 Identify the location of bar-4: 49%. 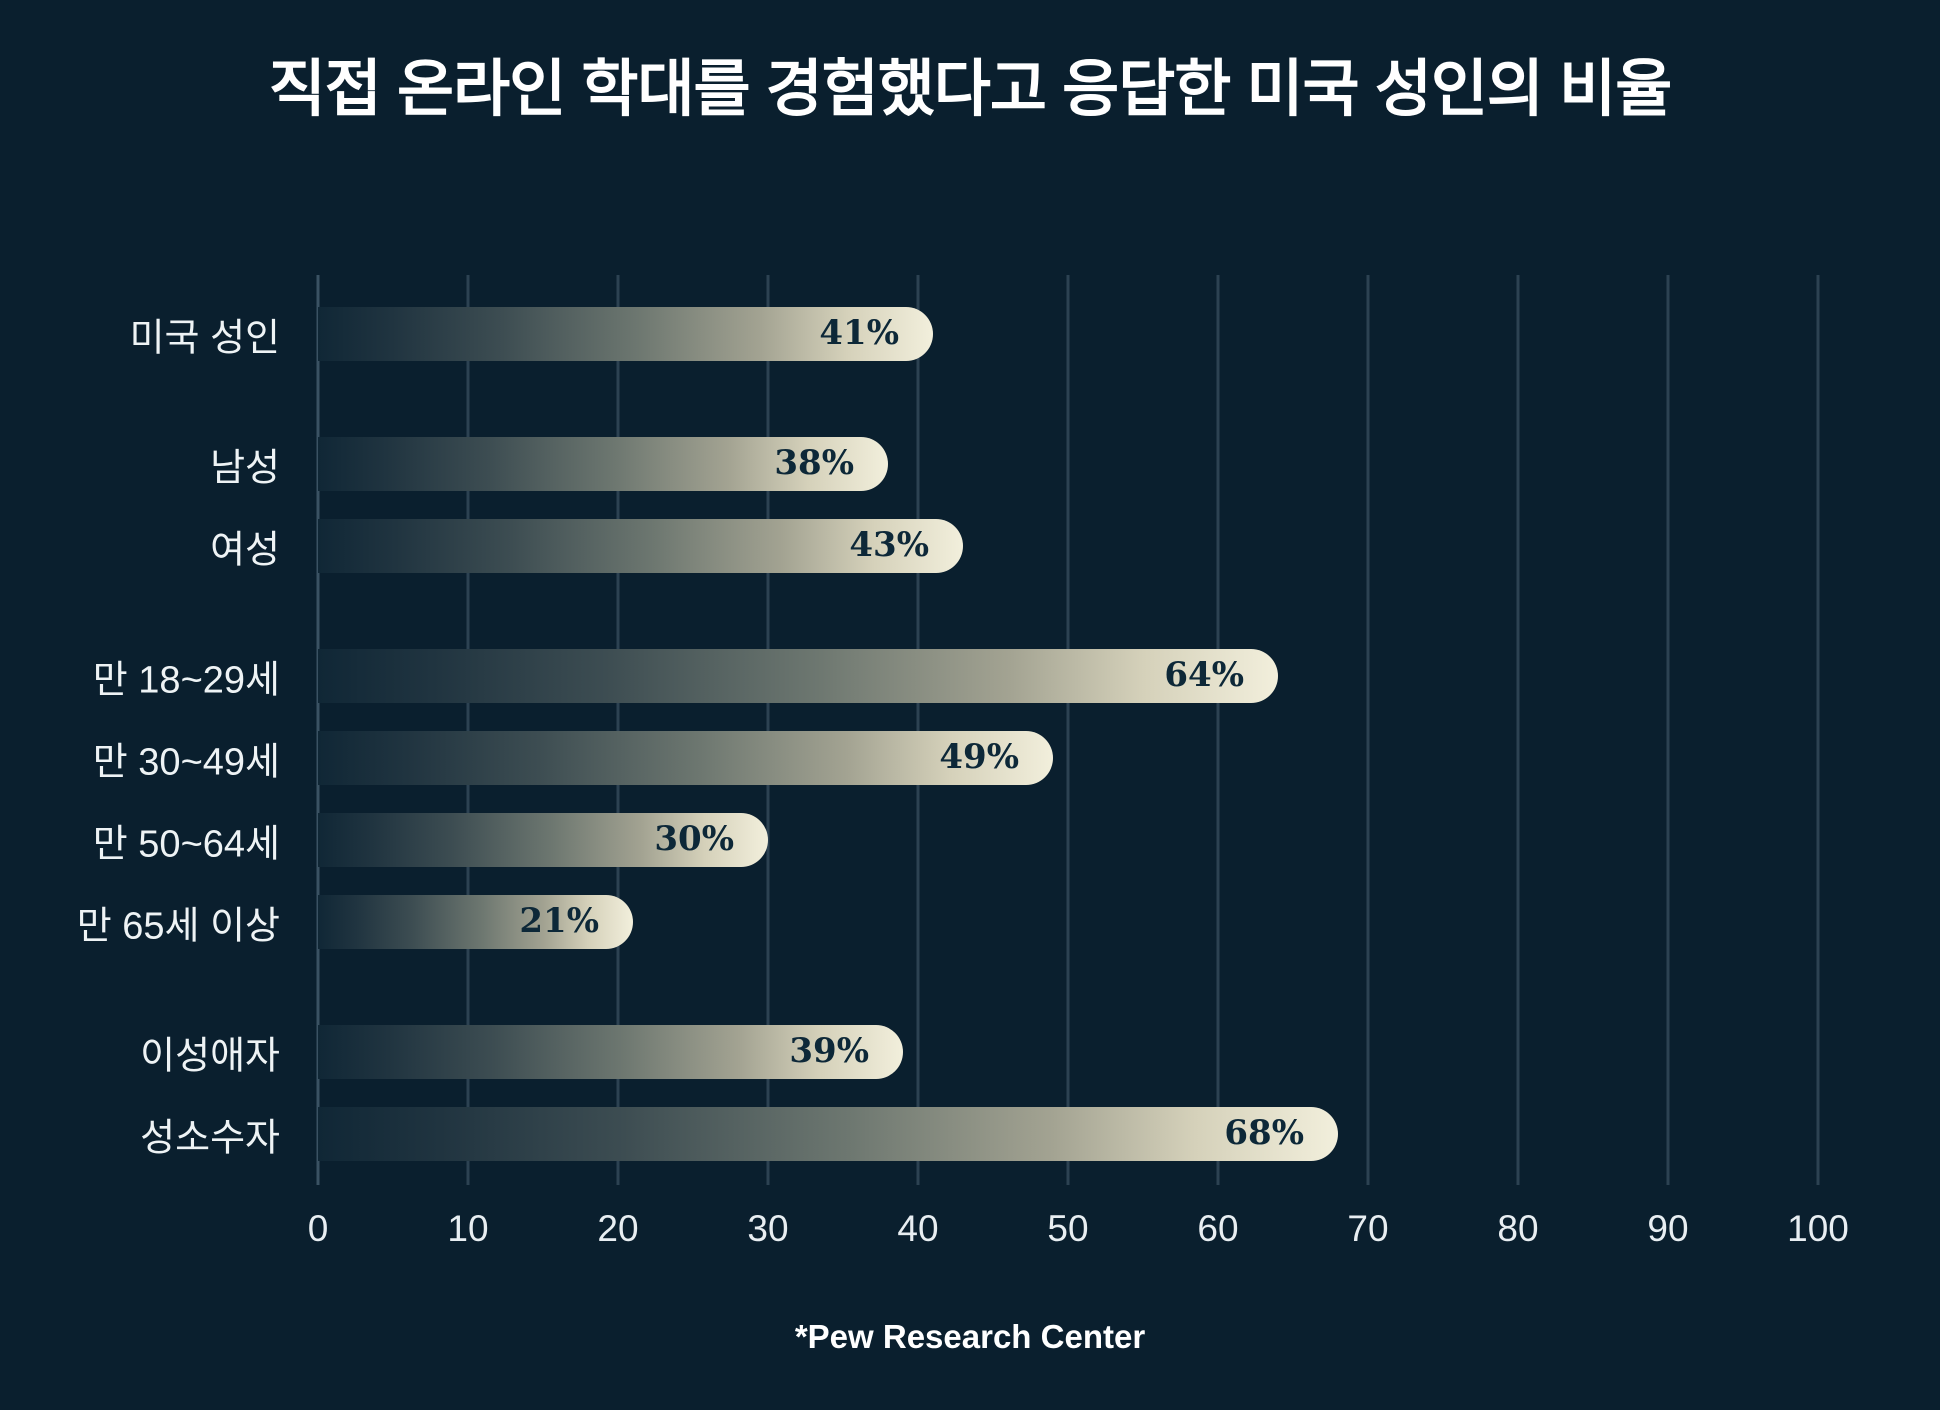
(685, 758).